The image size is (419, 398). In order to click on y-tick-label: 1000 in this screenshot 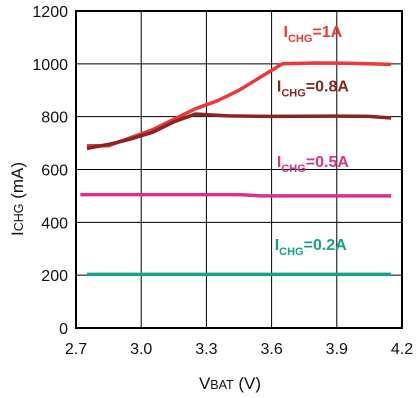, I will do `click(50, 65)`.